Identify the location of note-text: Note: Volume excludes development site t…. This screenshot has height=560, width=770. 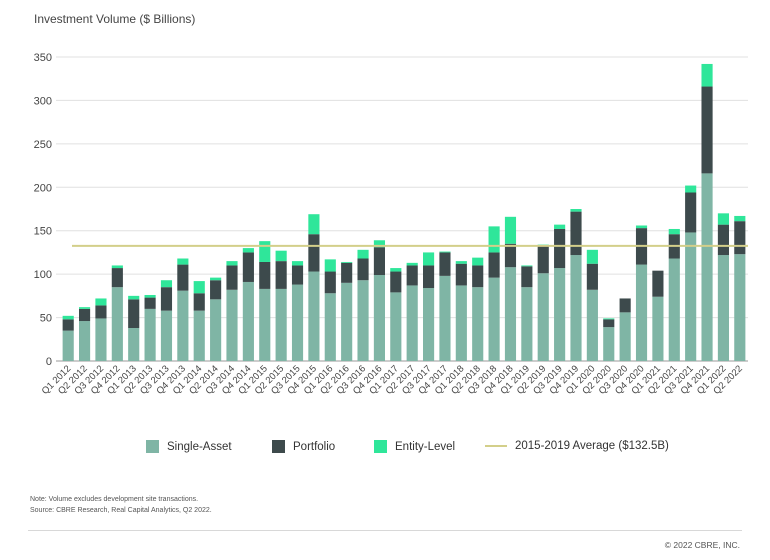
(114, 499).